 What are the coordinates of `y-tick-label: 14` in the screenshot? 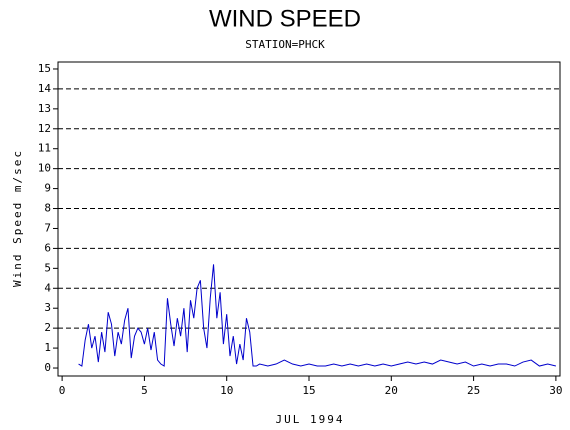 It's located at (45, 88).